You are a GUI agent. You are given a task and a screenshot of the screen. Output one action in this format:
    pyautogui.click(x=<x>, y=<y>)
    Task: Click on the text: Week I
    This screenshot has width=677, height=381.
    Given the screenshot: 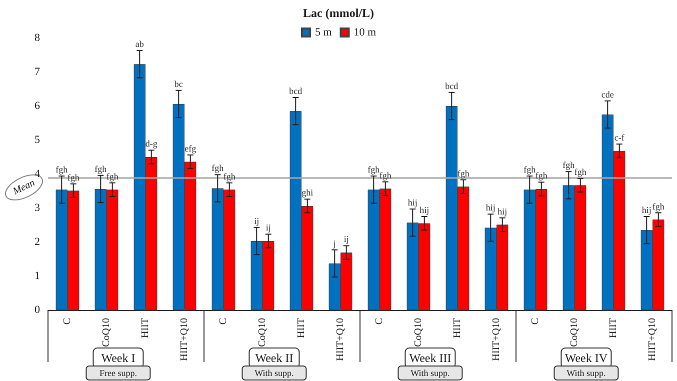 What is the action you would take?
    pyautogui.click(x=118, y=358)
    